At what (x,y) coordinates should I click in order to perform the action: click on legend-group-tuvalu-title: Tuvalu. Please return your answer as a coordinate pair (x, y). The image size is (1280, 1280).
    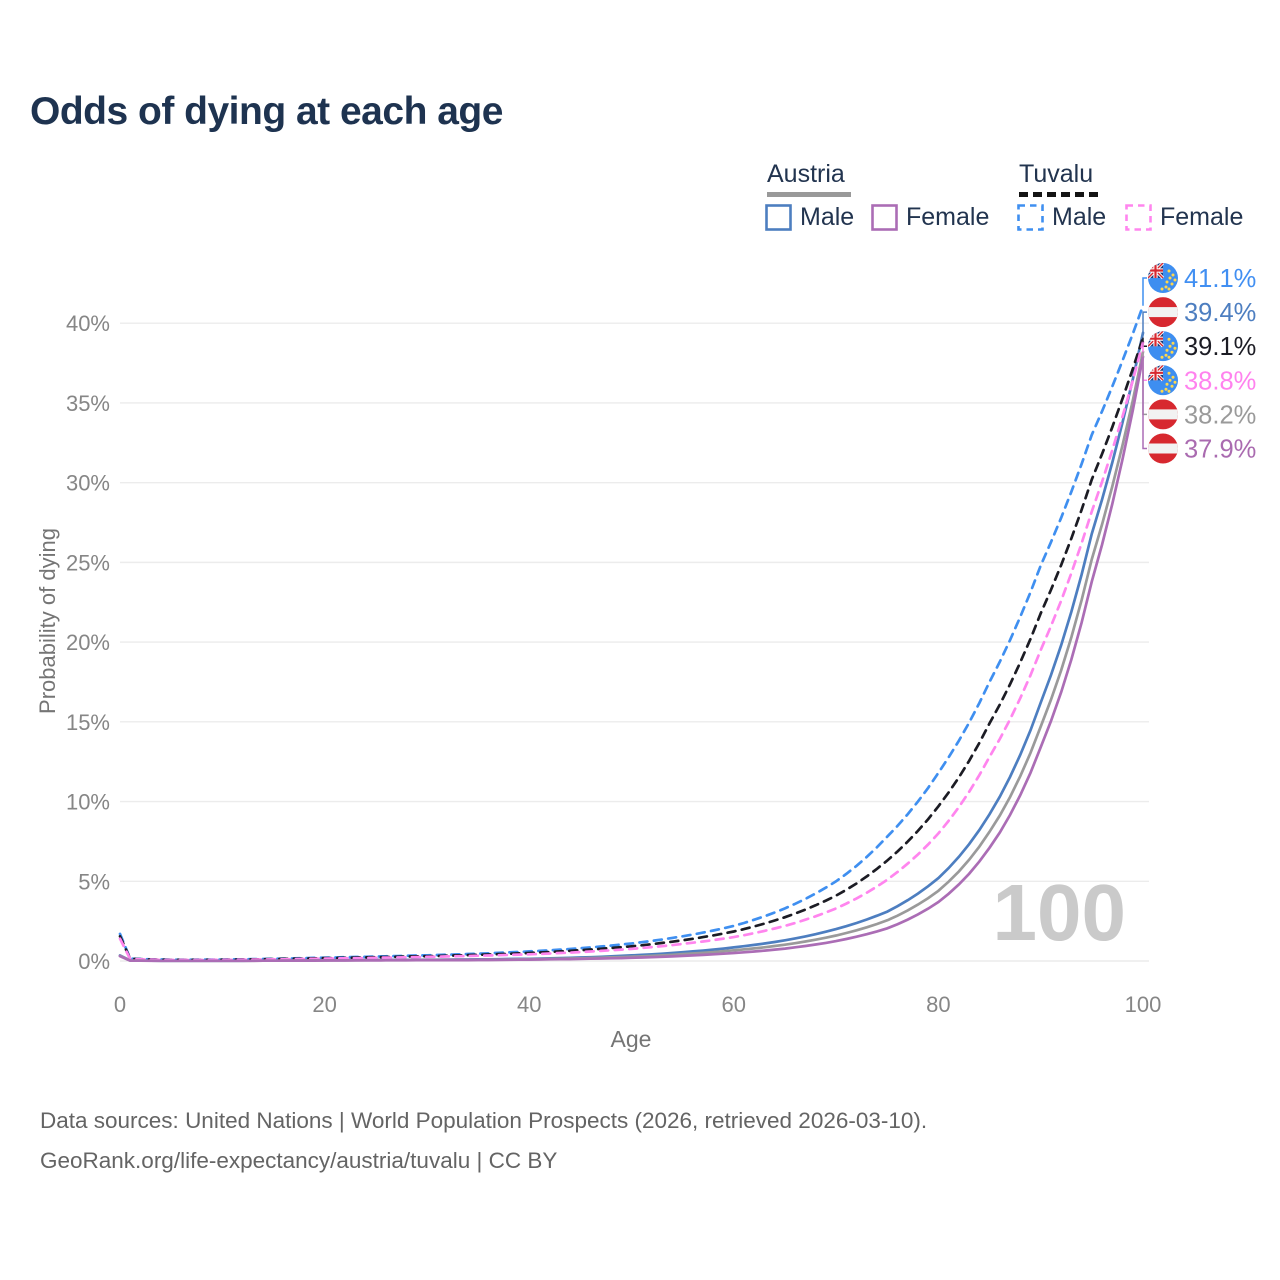
    Looking at the image, I should click on (1056, 174).